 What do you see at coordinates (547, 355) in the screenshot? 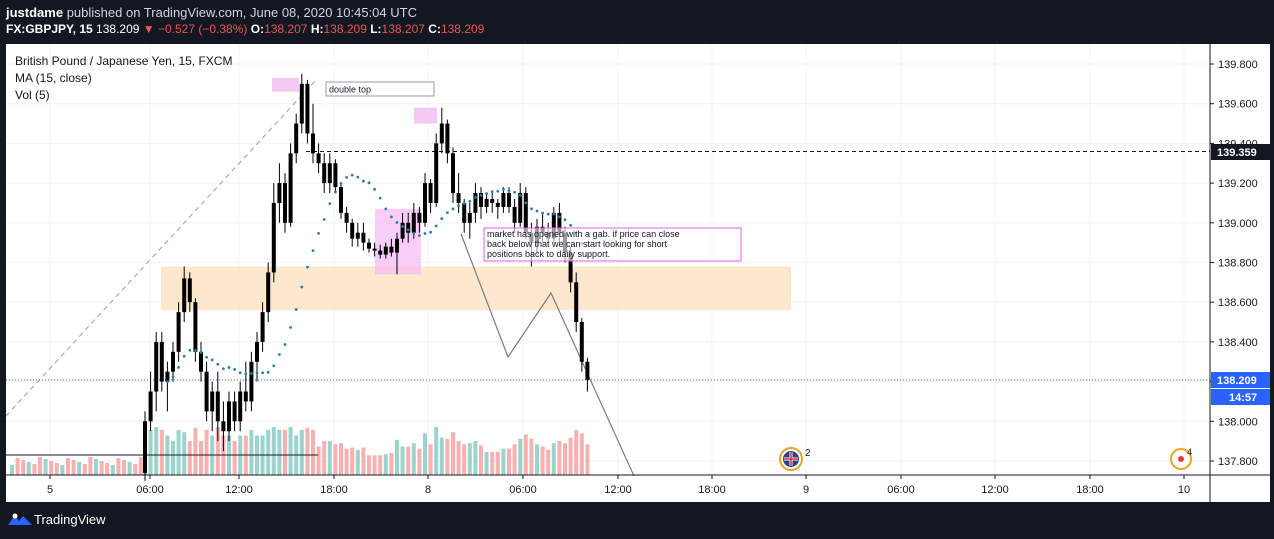
I see `projection-path` at bounding box center [547, 355].